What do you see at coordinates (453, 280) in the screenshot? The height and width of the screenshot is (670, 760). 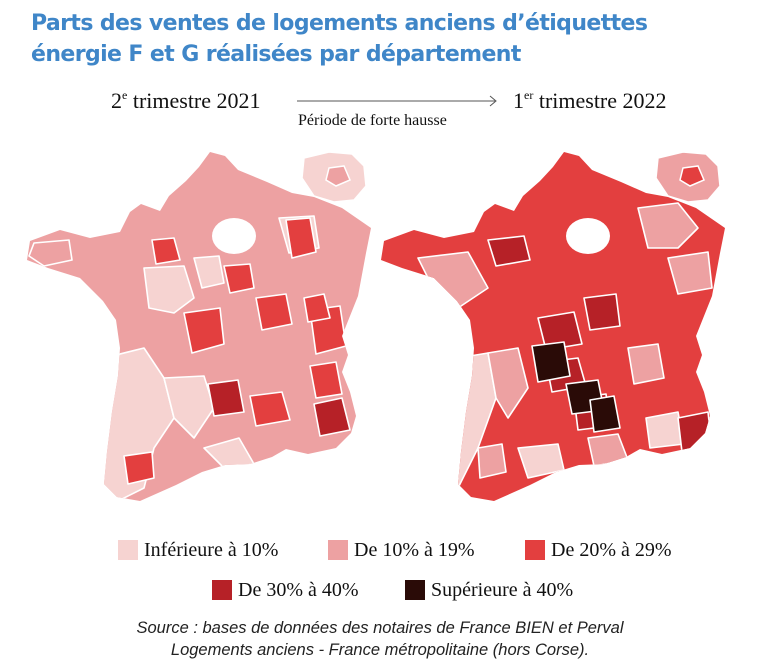 I see `region-brittany` at bounding box center [453, 280].